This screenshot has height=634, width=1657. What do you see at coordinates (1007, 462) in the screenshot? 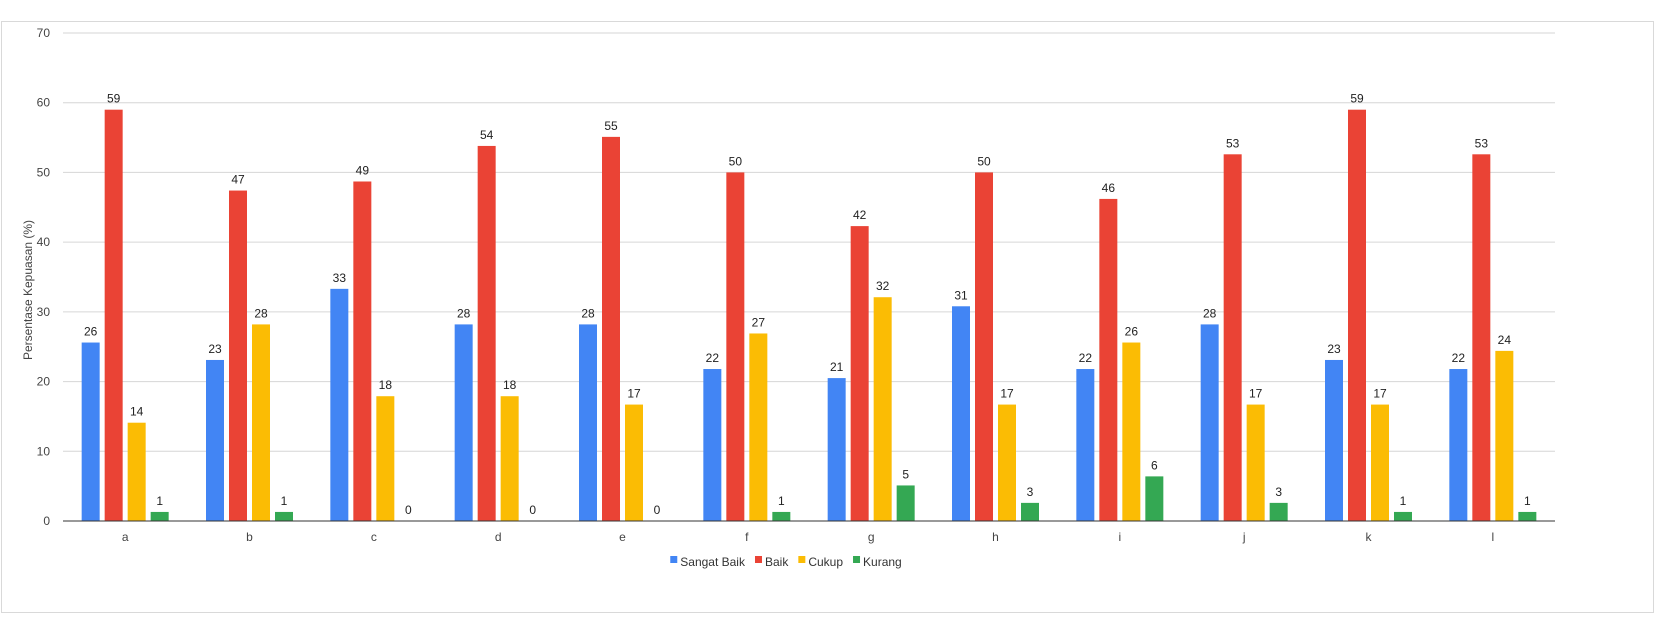
I see `bar-cukup-h` at bounding box center [1007, 462].